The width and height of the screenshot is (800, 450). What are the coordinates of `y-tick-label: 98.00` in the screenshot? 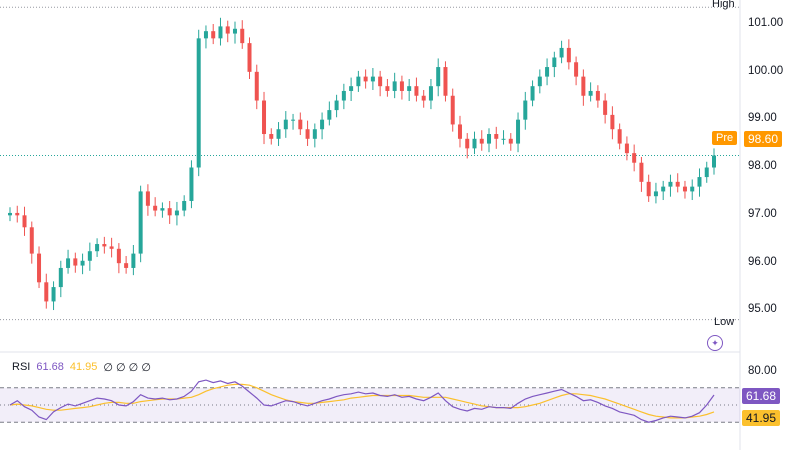 It's located at (762, 166).